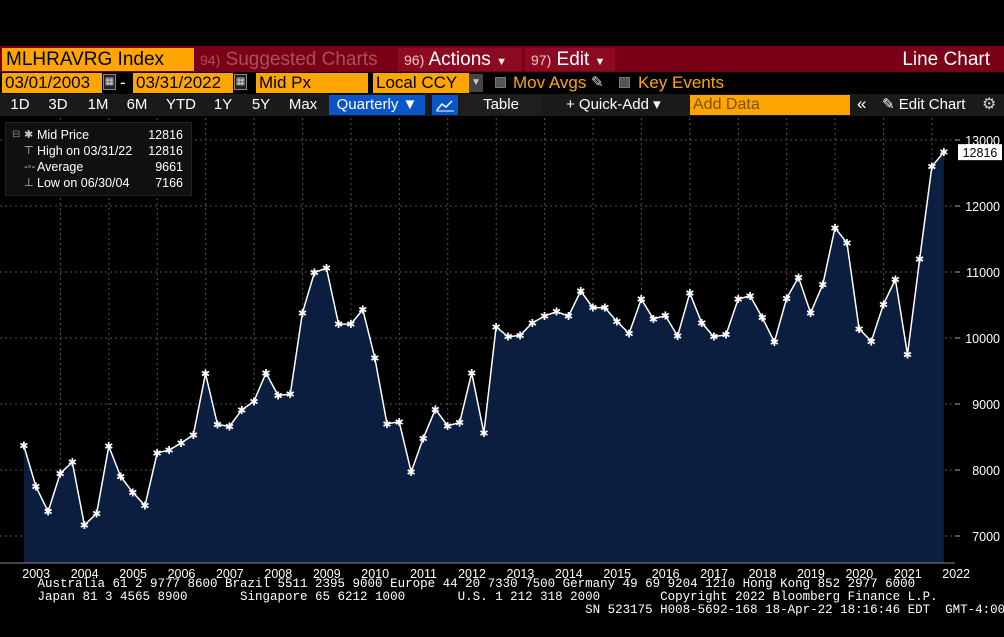  I want to click on collapse-box-icon: ⊟, so click(16, 134).